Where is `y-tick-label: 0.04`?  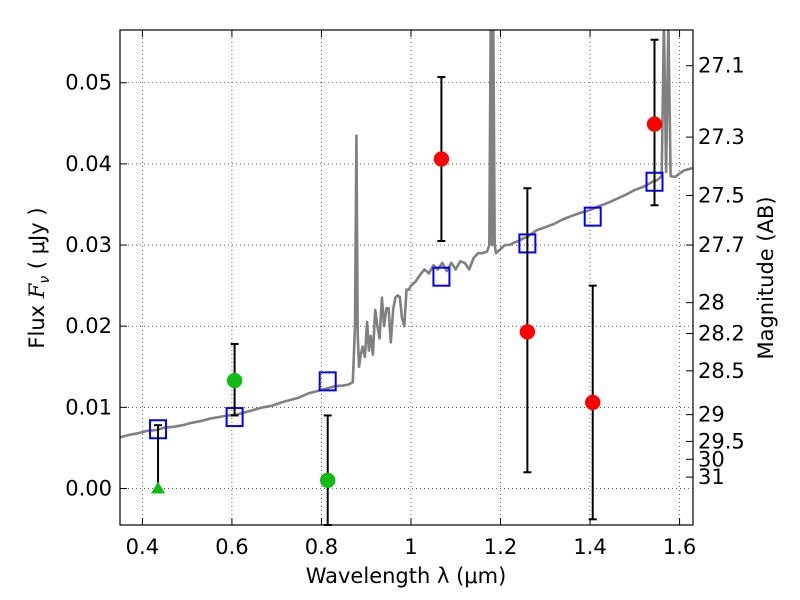
y-tick-label: 0.04 is located at coordinates (88, 164).